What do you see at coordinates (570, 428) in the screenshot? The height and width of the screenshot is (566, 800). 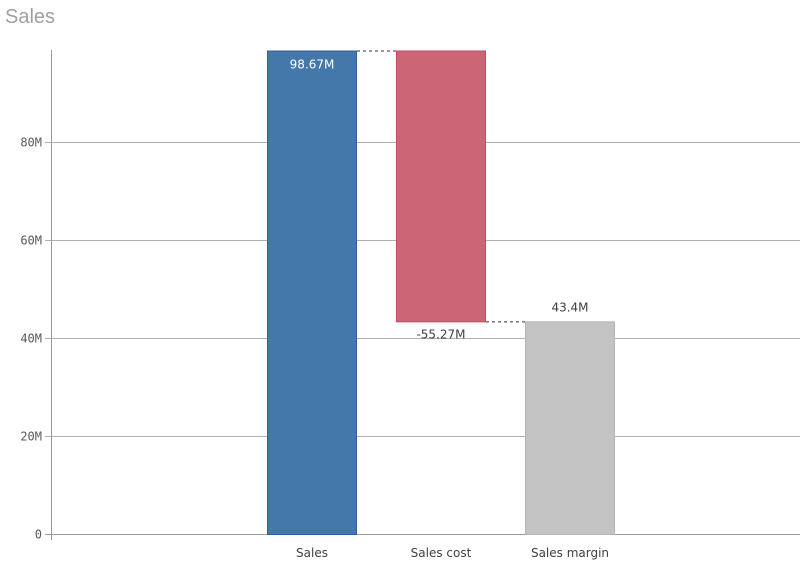 I see `bar-sales-margin` at bounding box center [570, 428].